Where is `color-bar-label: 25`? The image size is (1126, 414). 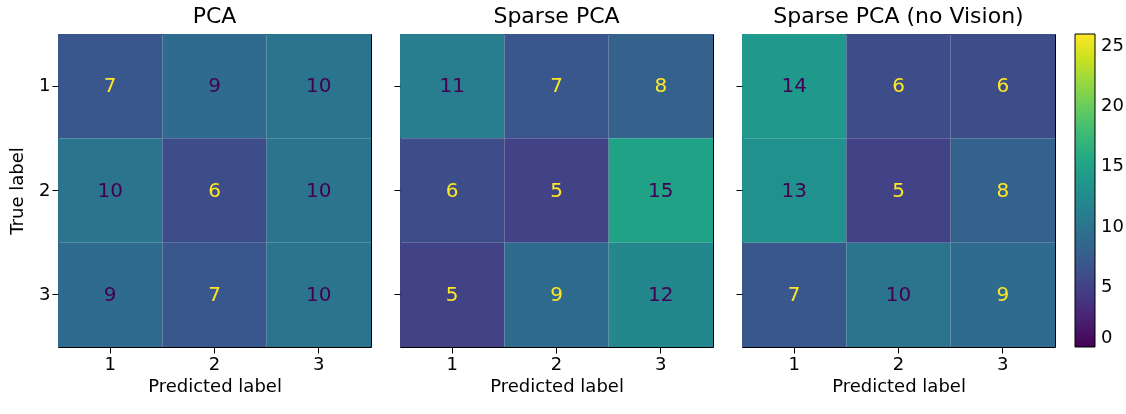 color-bar-label: 25 is located at coordinates (1112, 45).